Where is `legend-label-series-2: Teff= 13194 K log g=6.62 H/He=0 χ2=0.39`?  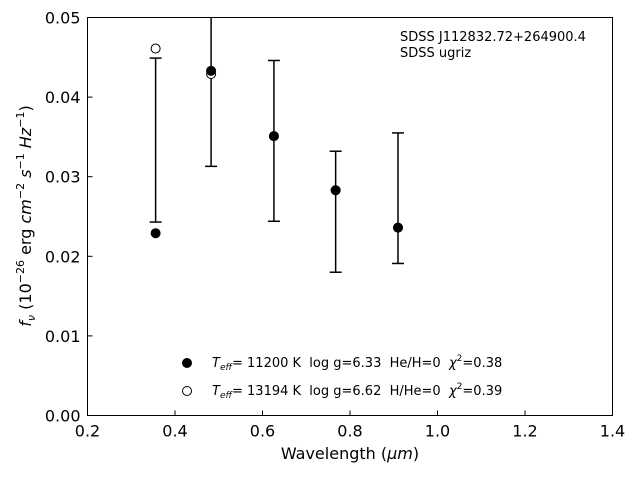 legend-label-series-2: Teff= 13194 K log g=6.62 H/He=0 χ2=0.39 is located at coordinates (357, 391).